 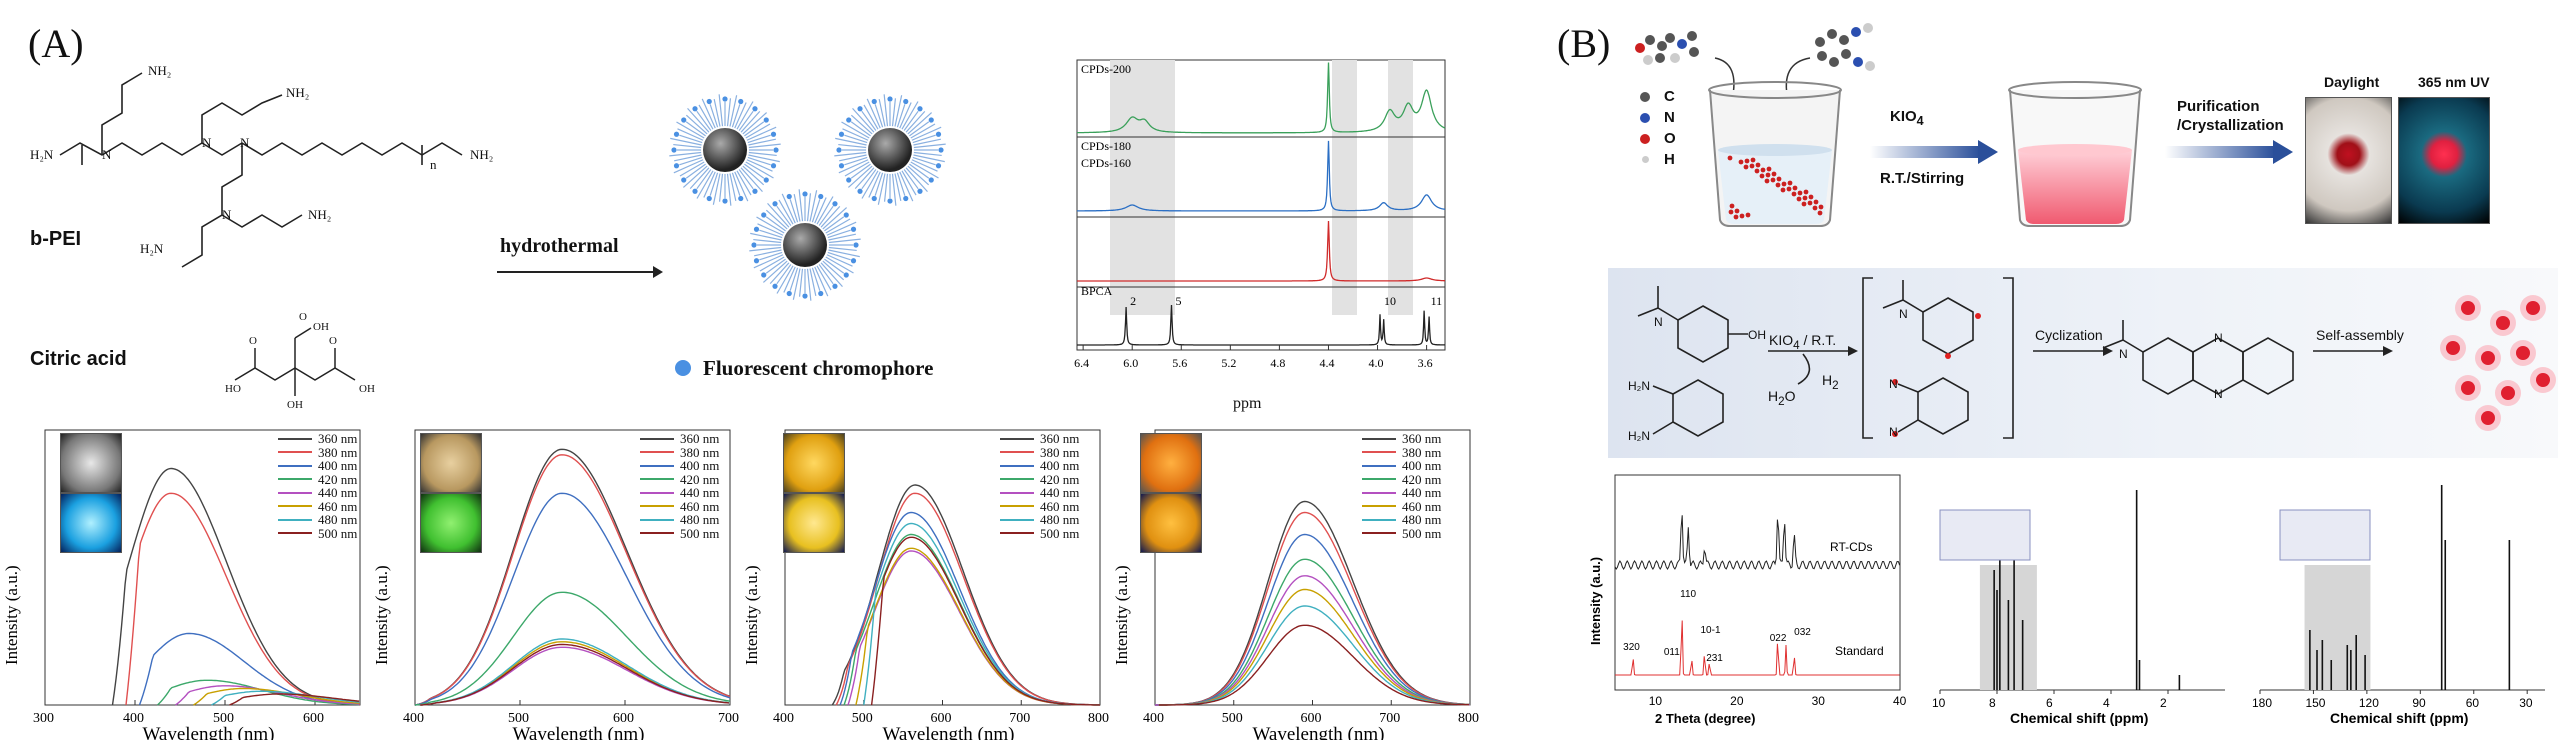 What do you see at coordinates (679, 466) in the screenshot?
I see `legend-entry: 400 nm` at bounding box center [679, 466].